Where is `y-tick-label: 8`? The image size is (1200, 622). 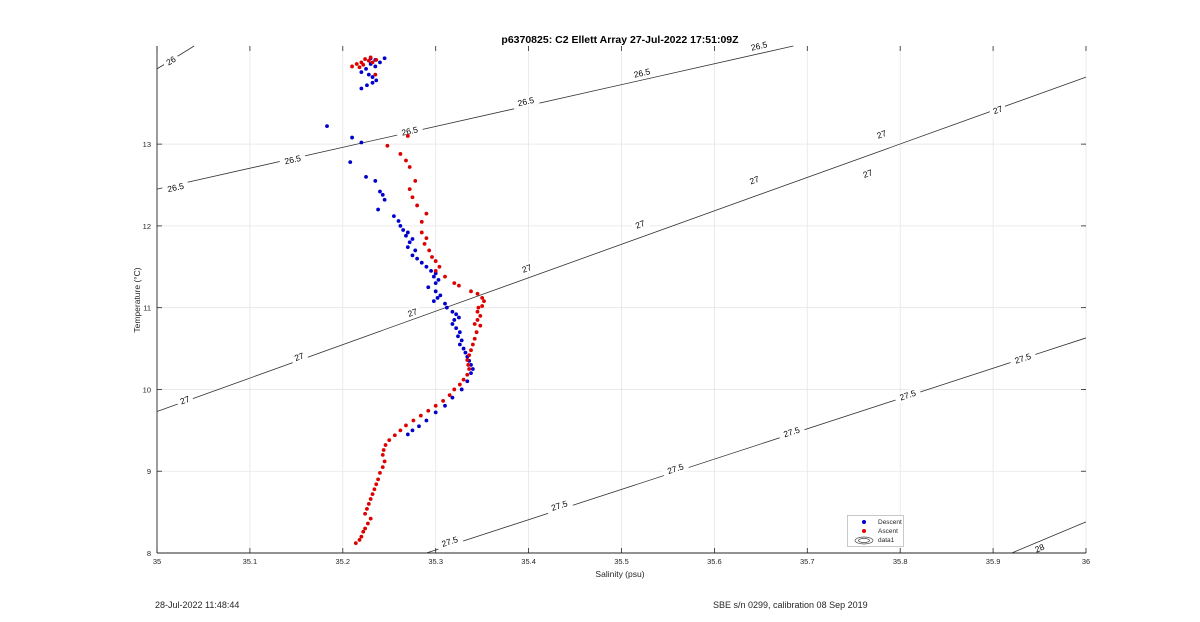 y-tick-label: 8 is located at coordinates (149, 553).